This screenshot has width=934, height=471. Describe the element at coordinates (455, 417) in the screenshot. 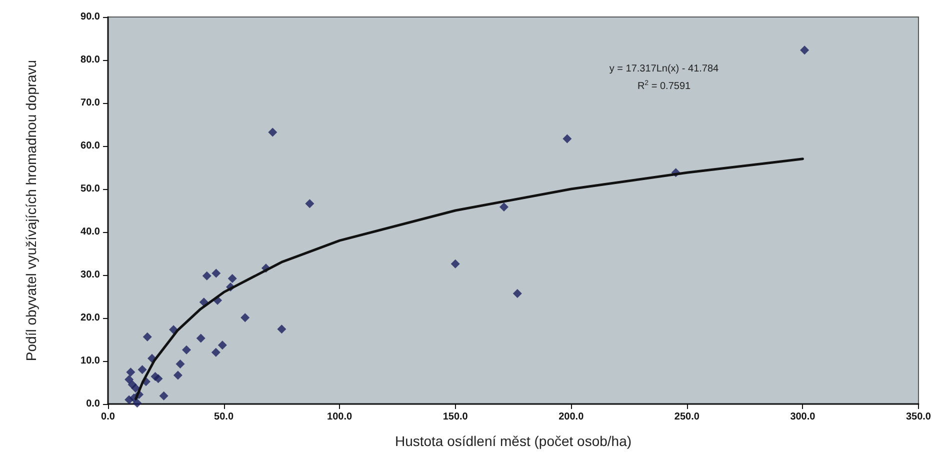

I see `x-tick-label: 150.0` at that location.